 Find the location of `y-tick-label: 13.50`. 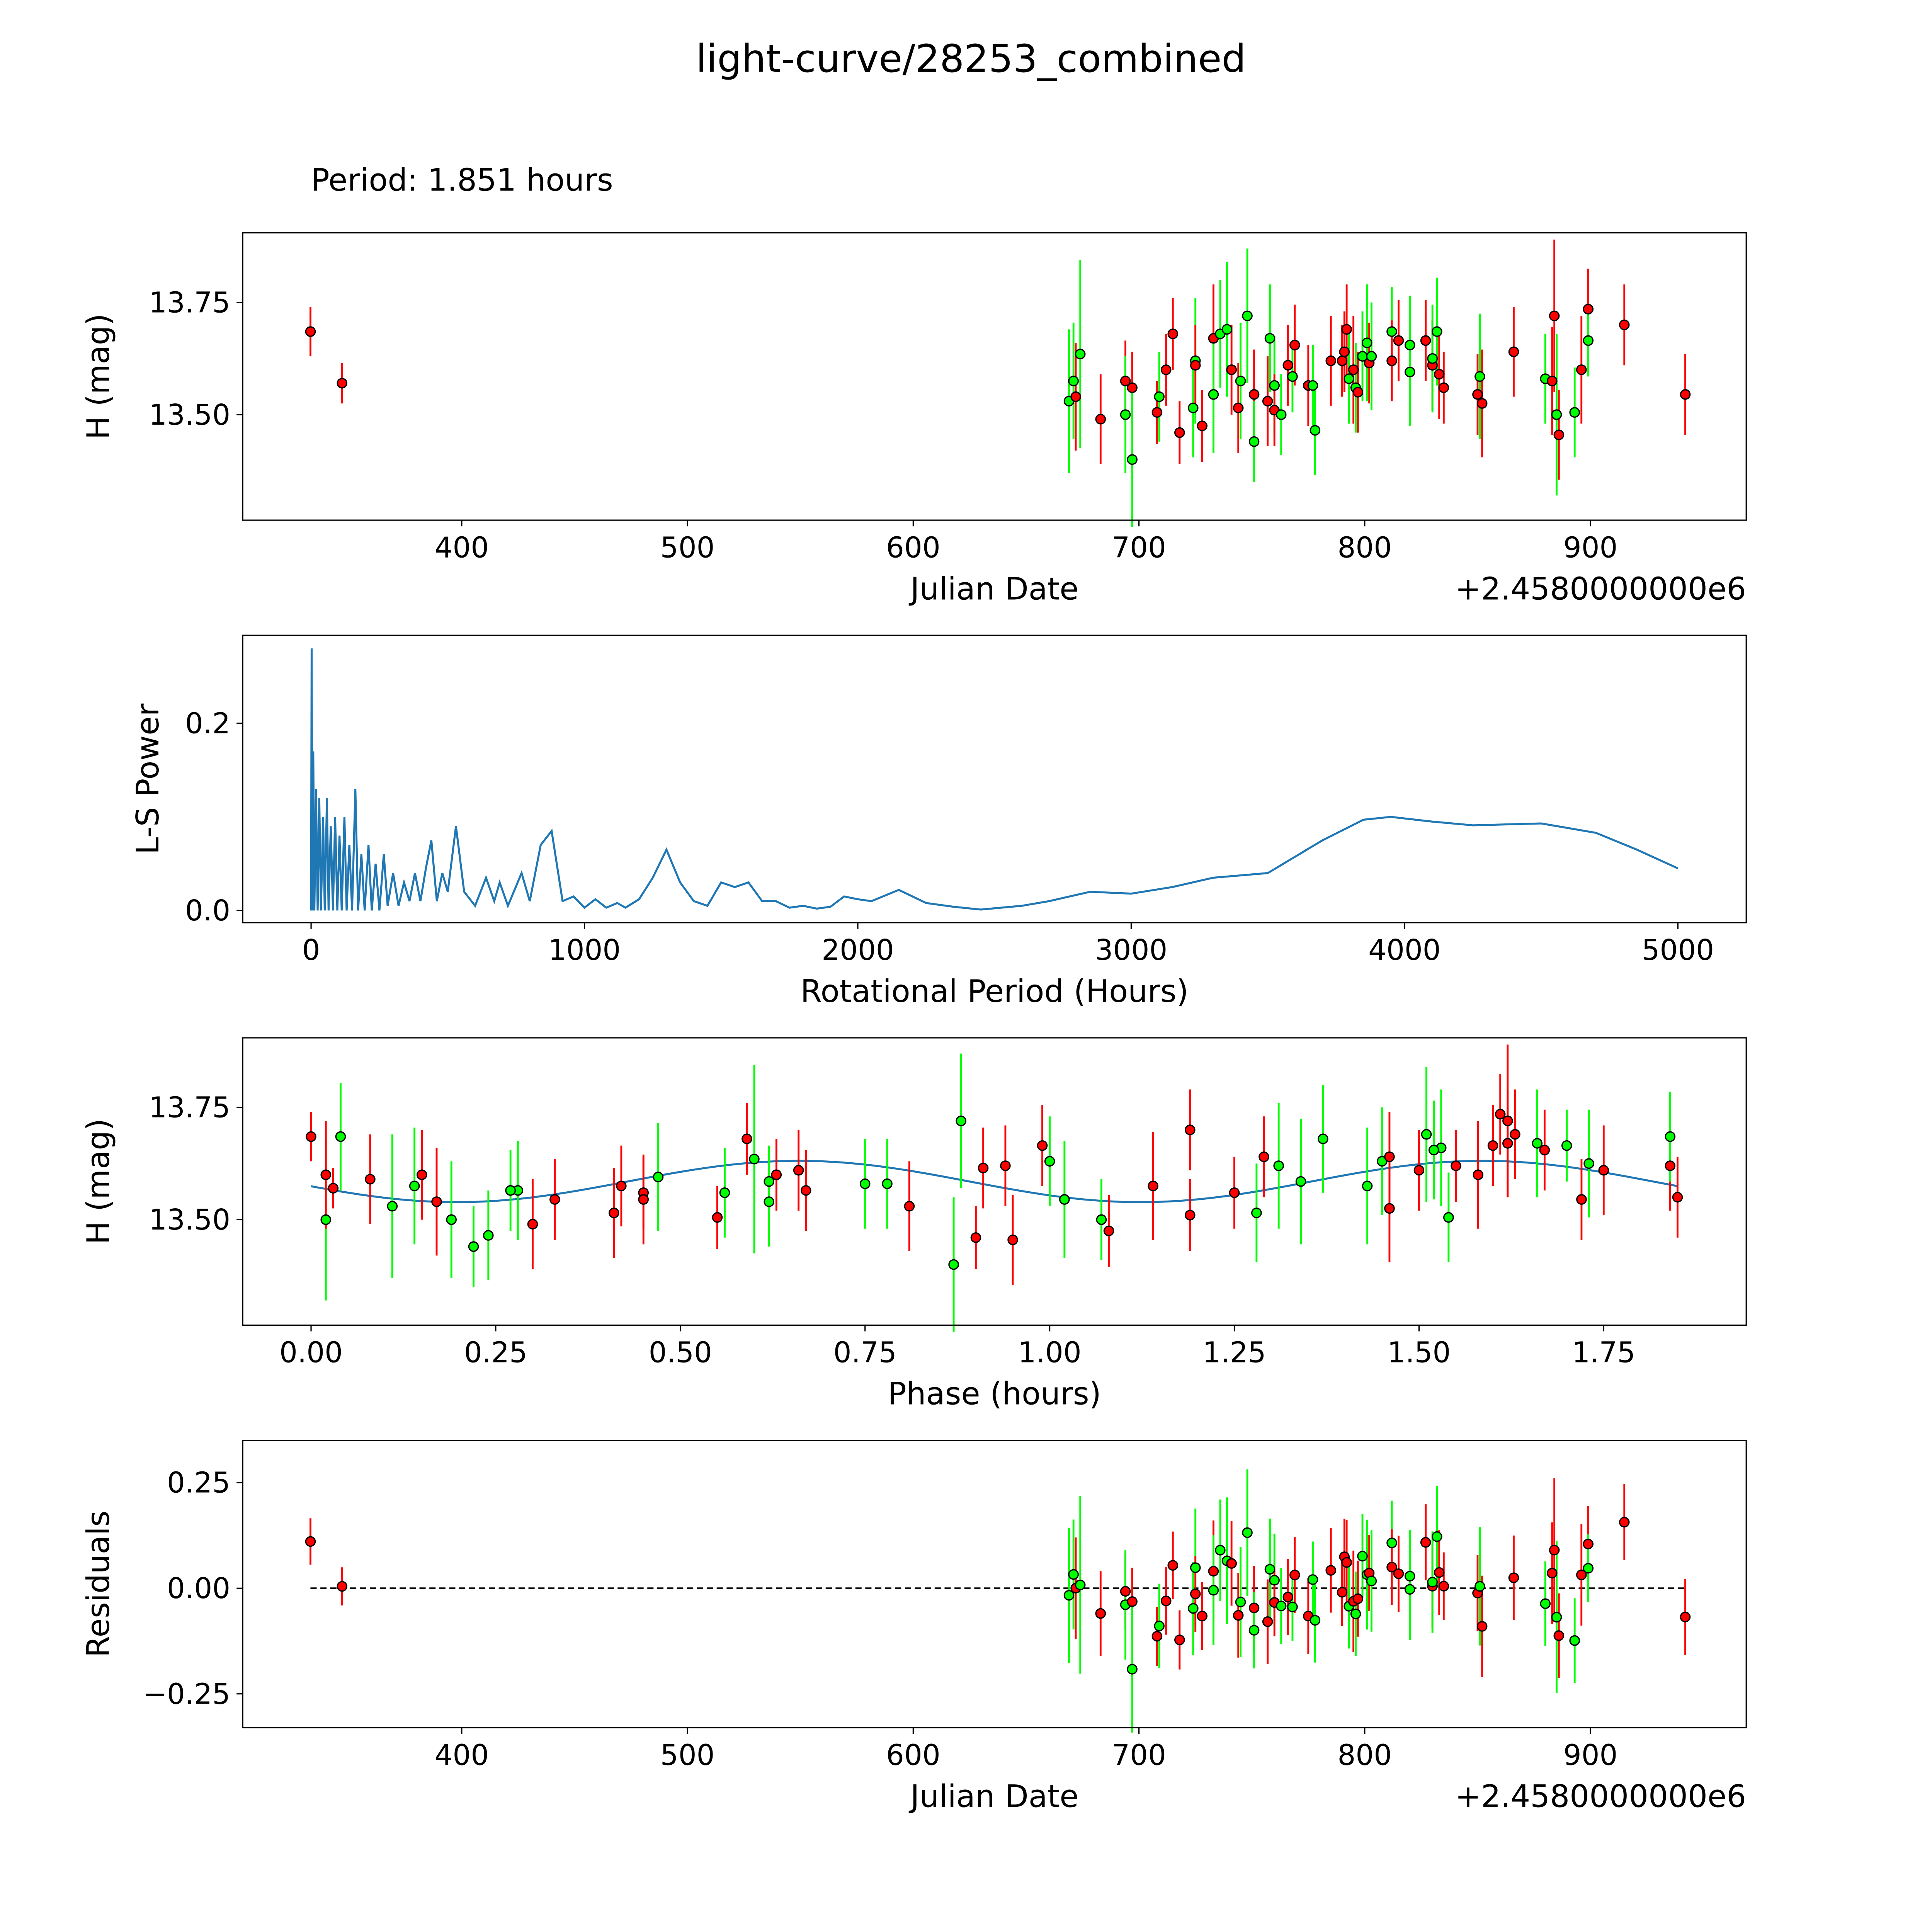

y-tick-label: 13.50 is located at coordinates (190, 415).